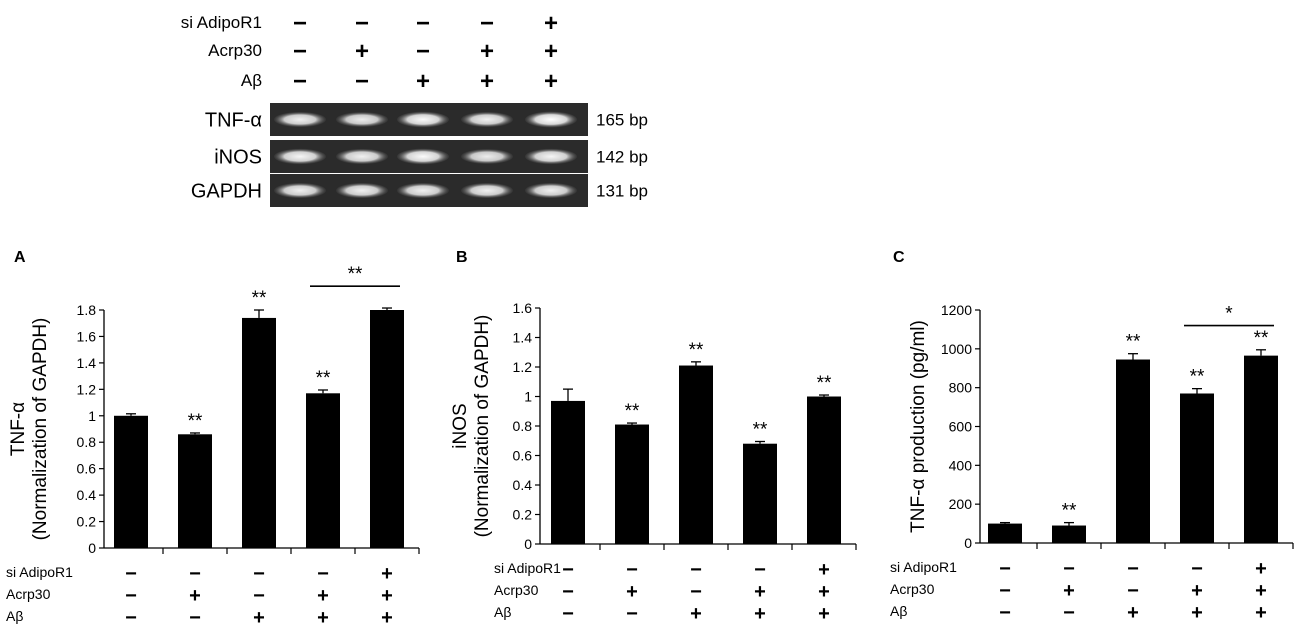 This screenshot has width=1300, height=634. I want to click on y-tick-label: 400, so click(961, 465).